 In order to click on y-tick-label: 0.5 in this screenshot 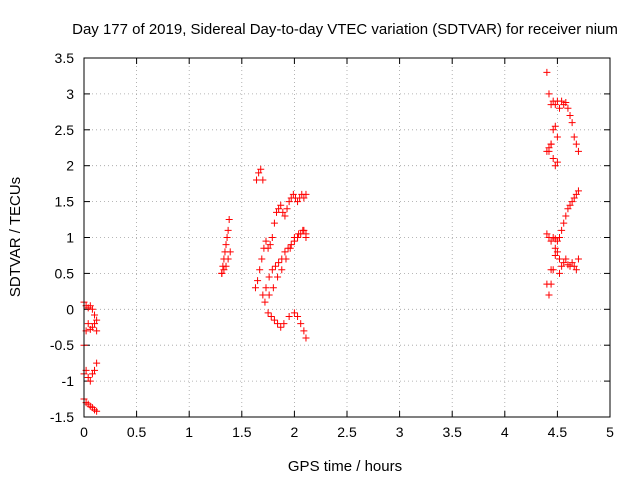, I will do `click(65, 273)`.